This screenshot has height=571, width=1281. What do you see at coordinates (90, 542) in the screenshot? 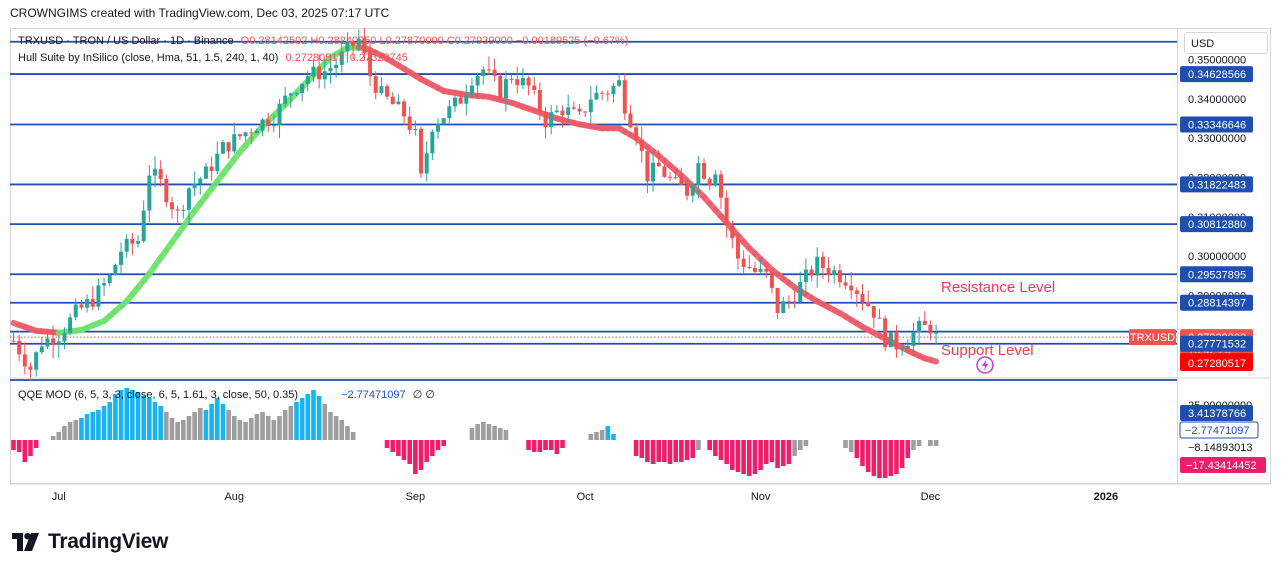
I see `tradingview-logo: TradingView` at bounding box center [90, 542].